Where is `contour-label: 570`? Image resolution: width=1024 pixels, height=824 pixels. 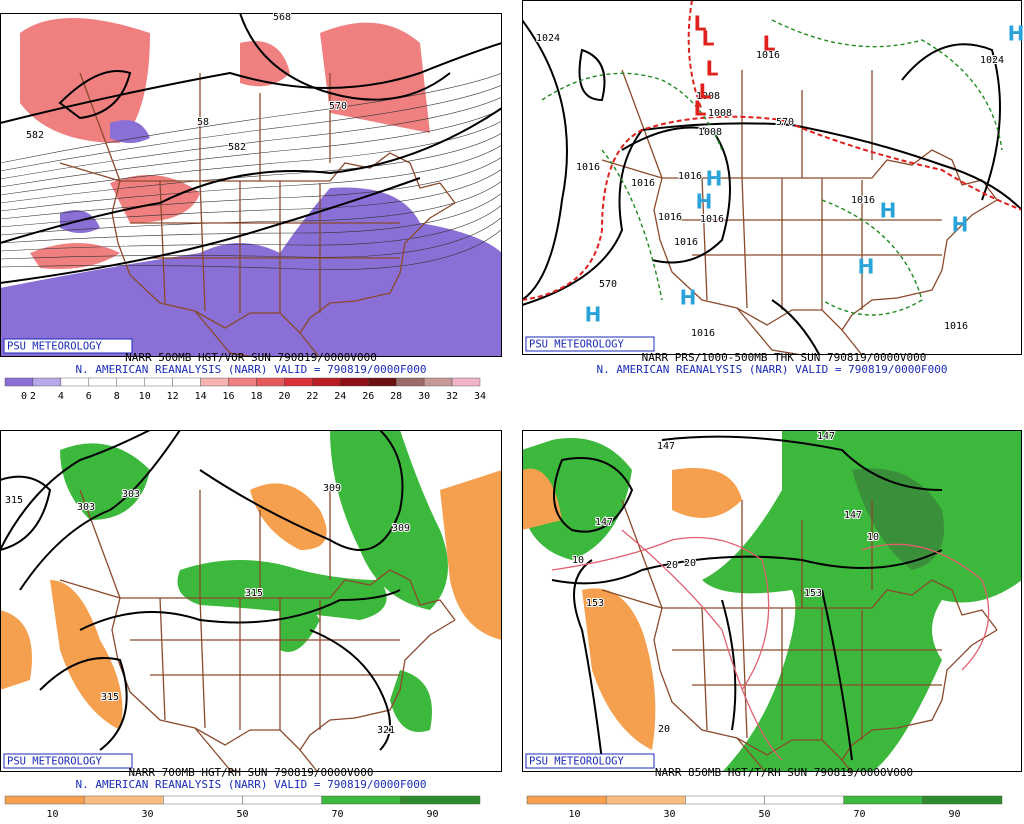
contour-label: 570 is located at coordinates (785, 122).